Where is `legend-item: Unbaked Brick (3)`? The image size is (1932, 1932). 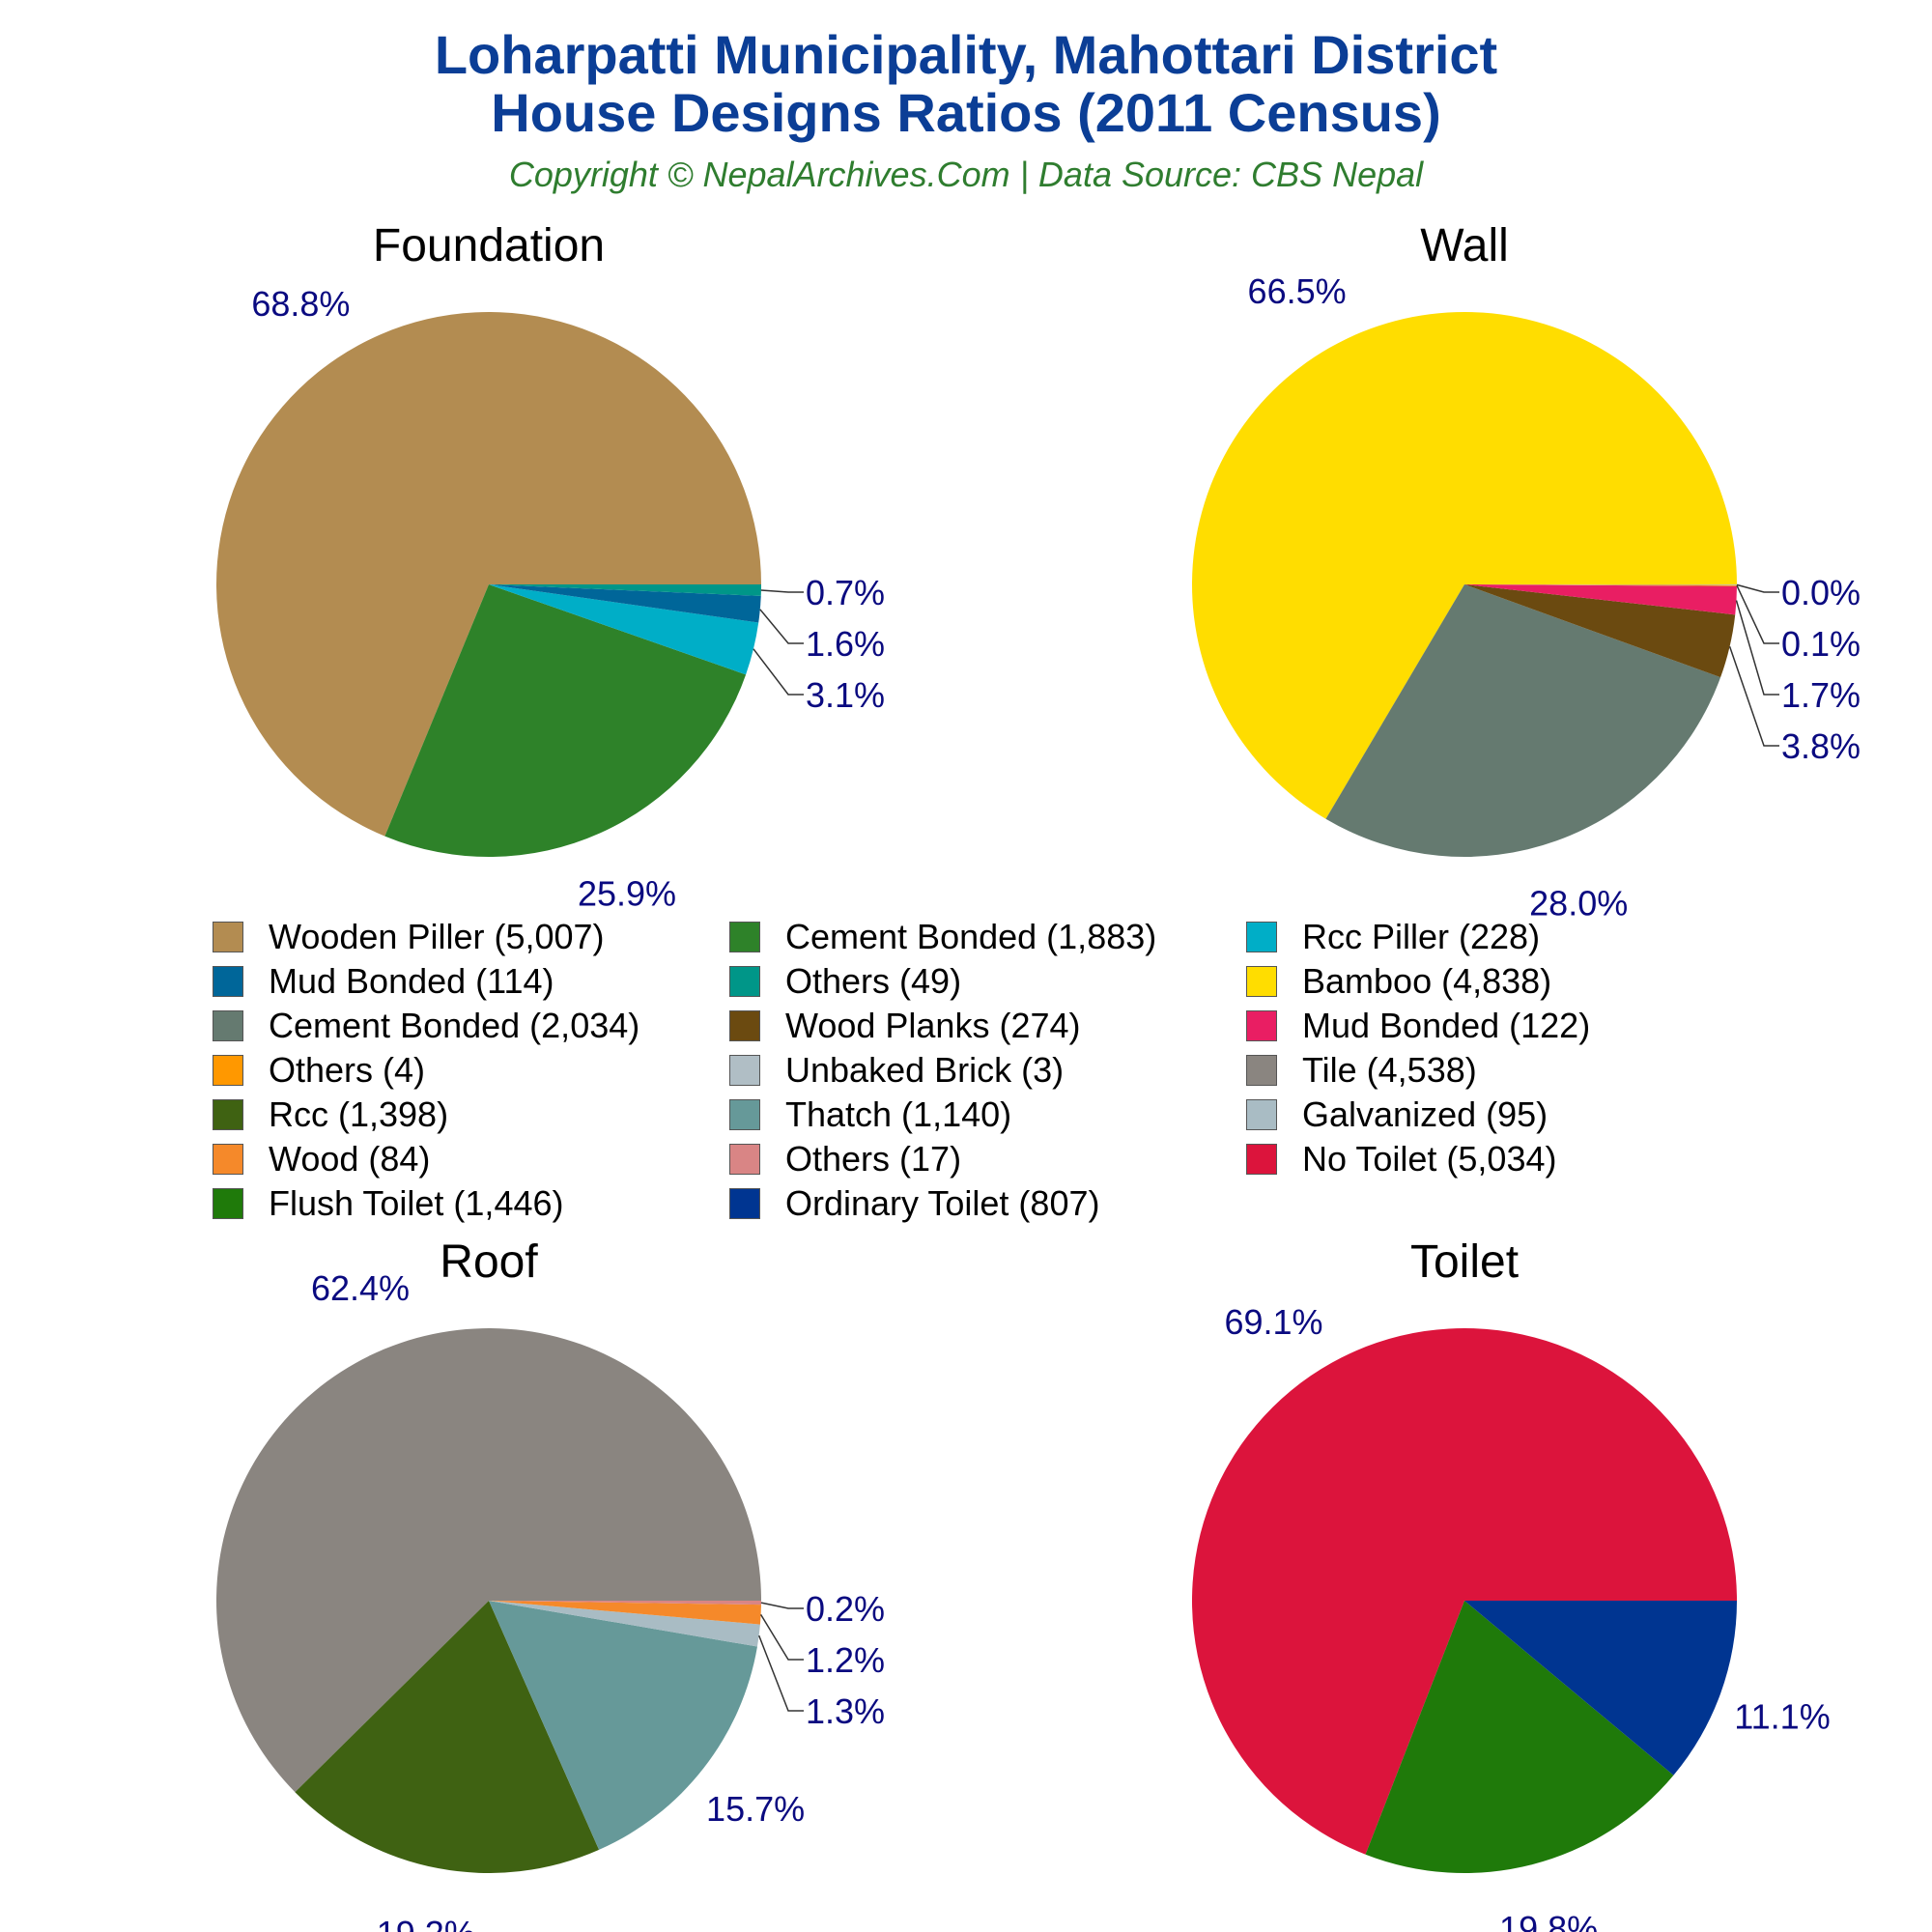
legend-item: Unbaked Brick (3) is located at coordinates (987, 1070).